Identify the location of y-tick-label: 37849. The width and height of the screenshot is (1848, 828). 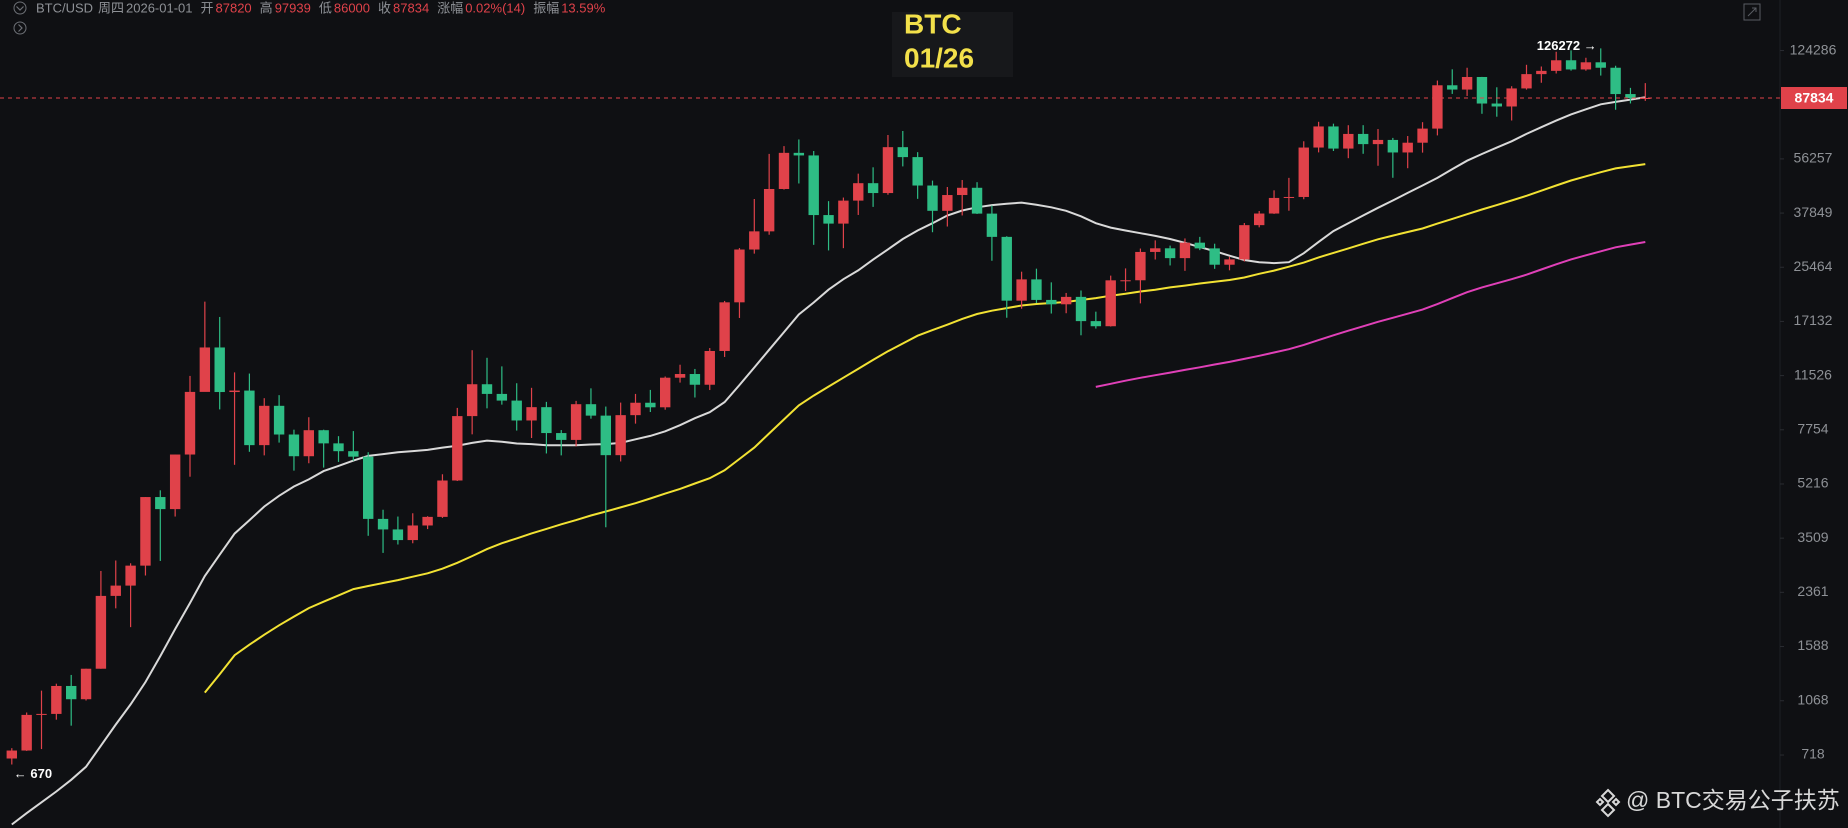
(1813, 212).